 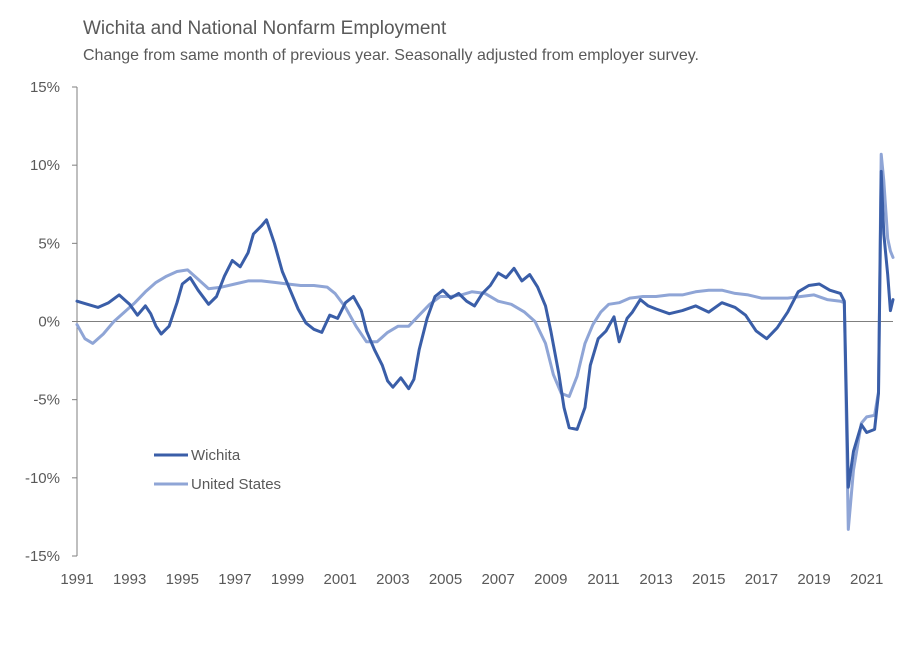 What do you see at coordinates (45, 87) in the screenshot?
I see `y-tick-label: 15%` at bounding box center [45, 87].